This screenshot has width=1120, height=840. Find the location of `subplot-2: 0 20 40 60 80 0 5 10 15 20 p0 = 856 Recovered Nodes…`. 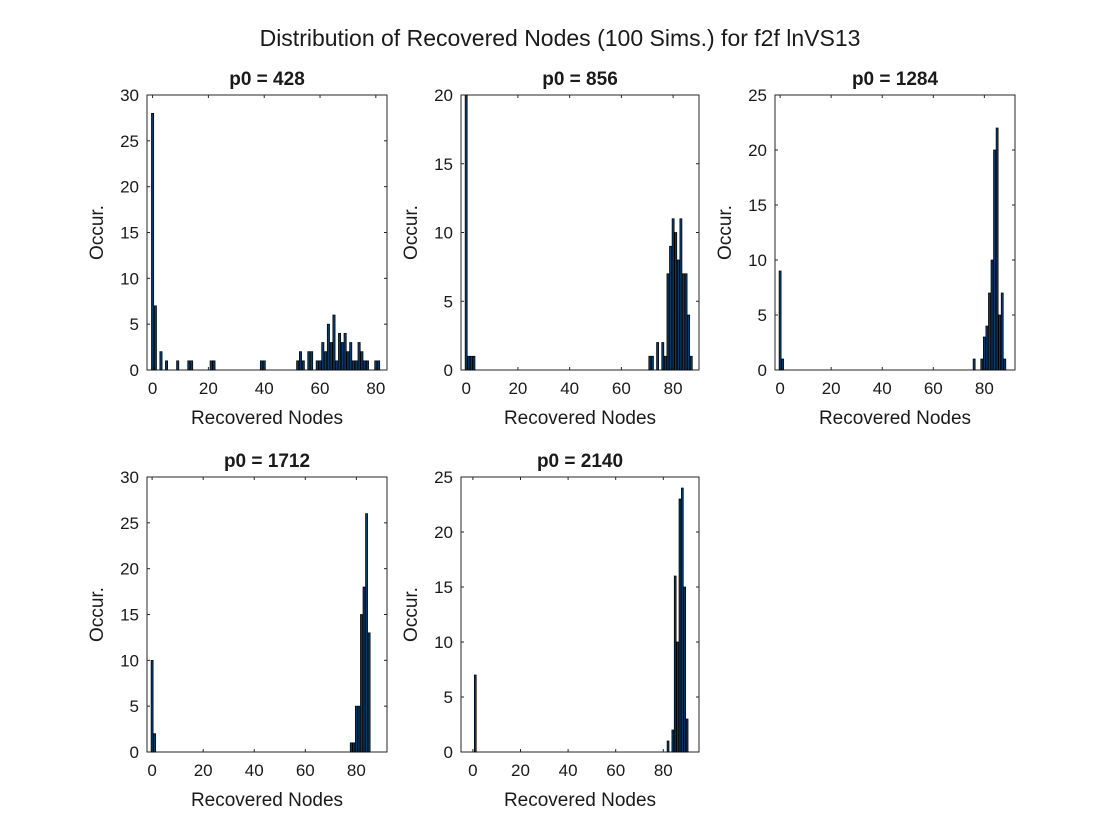

subplot-2: 0 20 40 60 80 0 5 10 15 20 p0 = 856 Recovered Nodes… is located at coordinates (550, 249).